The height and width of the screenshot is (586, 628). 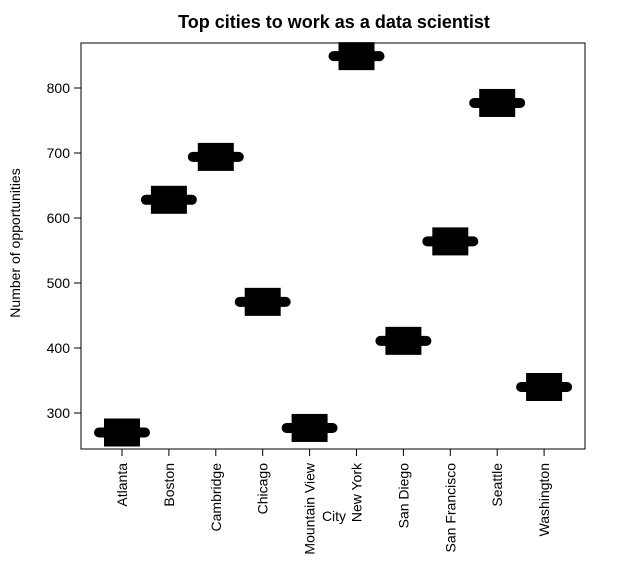 What do you see at coordinates (334, 22) in the screenshot?
I see `chart-title: Top cities to work as a data scientist` at bounding box center [334, 22].